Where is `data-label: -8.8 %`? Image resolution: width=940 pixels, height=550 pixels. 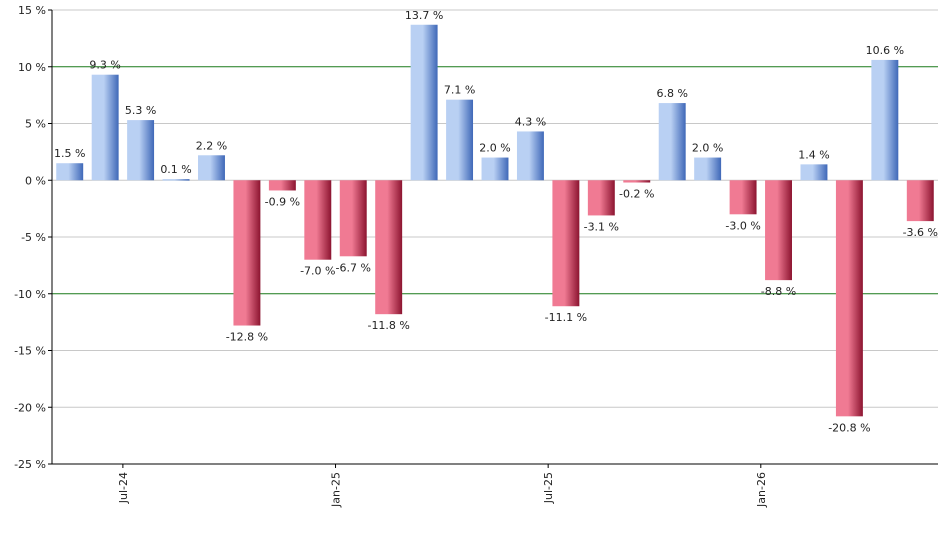
data-label: -8.8 % is located at coordinates (778, 291).